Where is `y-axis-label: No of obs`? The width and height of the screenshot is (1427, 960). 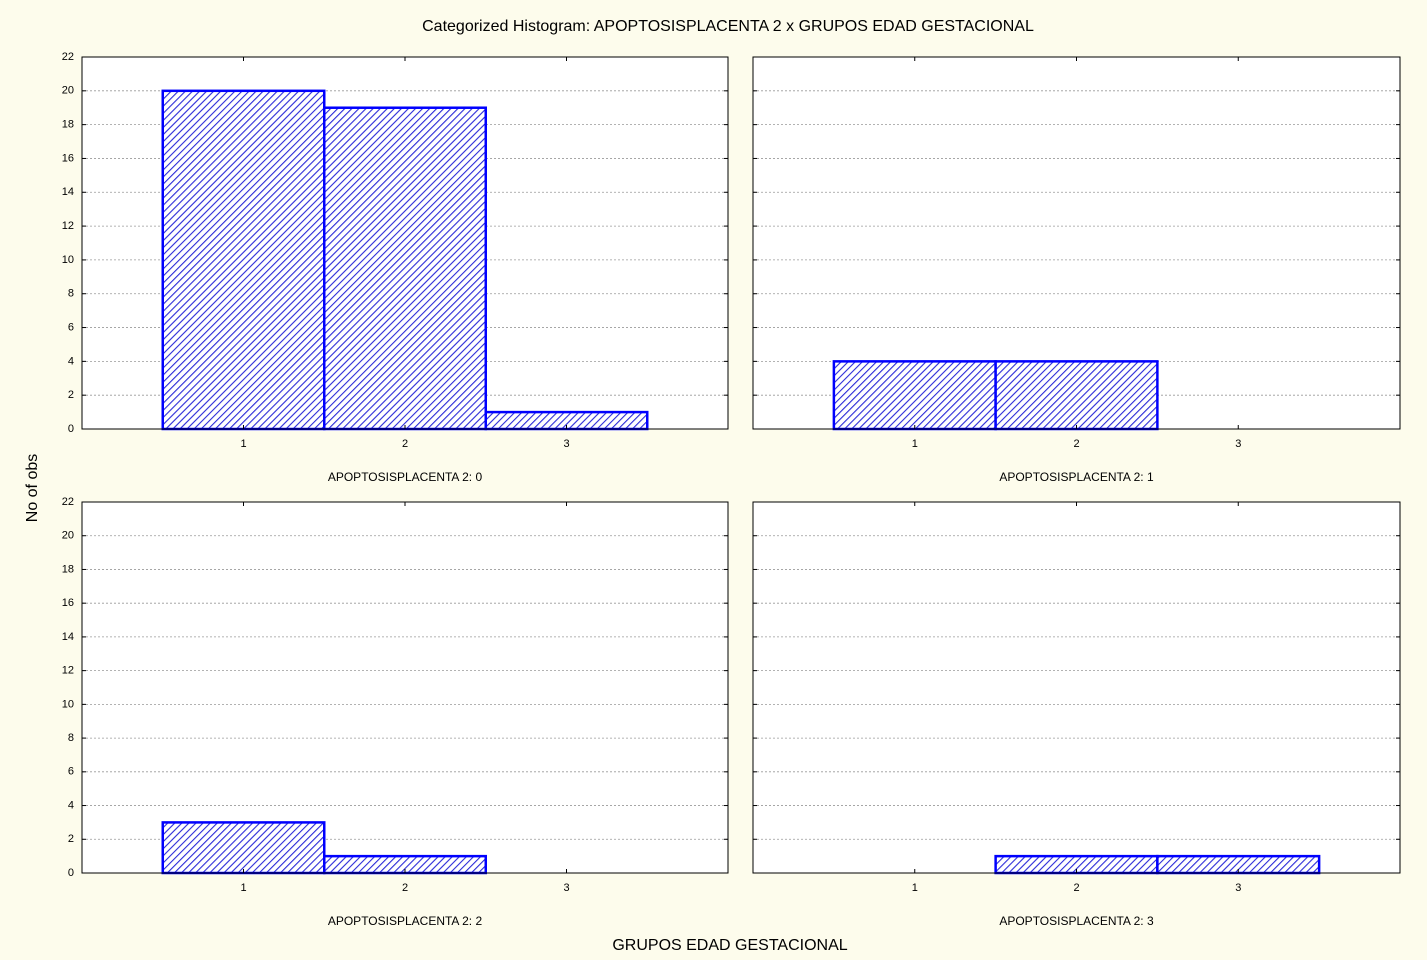 y-axis-label: No of obs is located at coordinates (32, 488).